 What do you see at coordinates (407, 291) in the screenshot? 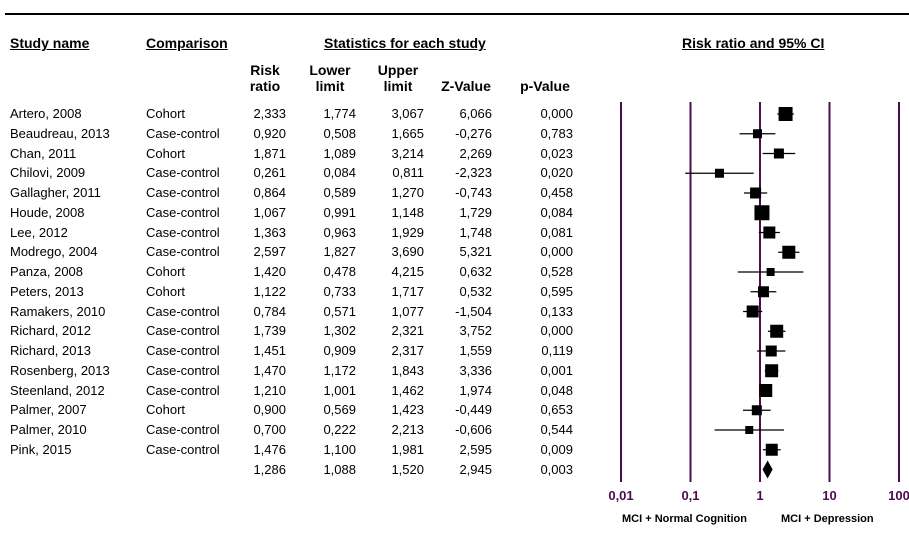
I see `cell-upper-limit: 1,717` at bounding box center [407, 291].